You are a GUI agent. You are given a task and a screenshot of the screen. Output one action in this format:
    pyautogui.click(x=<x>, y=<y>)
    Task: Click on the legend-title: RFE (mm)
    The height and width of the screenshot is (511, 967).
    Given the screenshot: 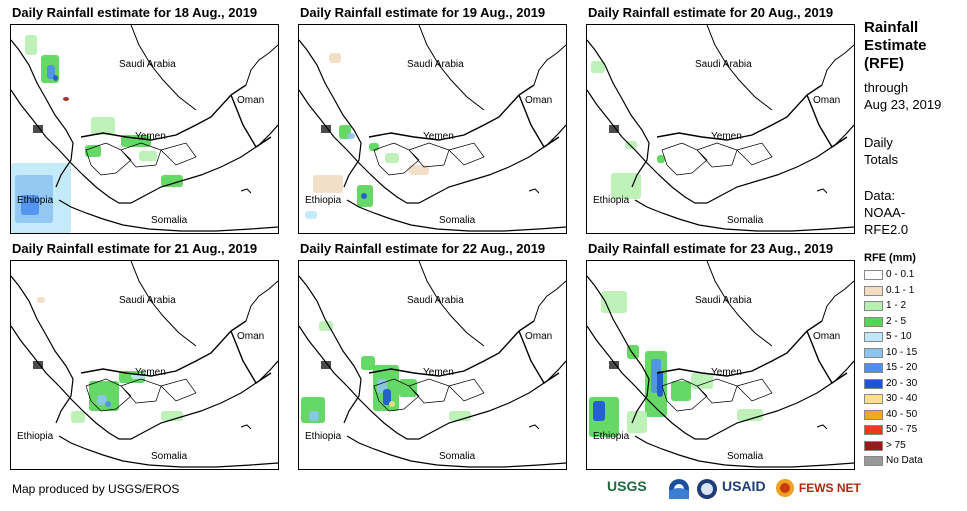 What is the action you would take?
    pyautogui.click(x=890, y=258)
    